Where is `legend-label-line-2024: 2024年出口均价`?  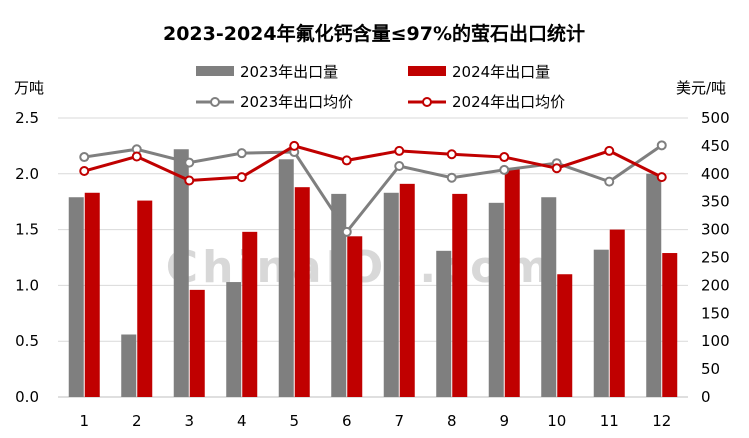 legend-label-line-2024: 2024年出口均价 is located at coordinates (508, 102).